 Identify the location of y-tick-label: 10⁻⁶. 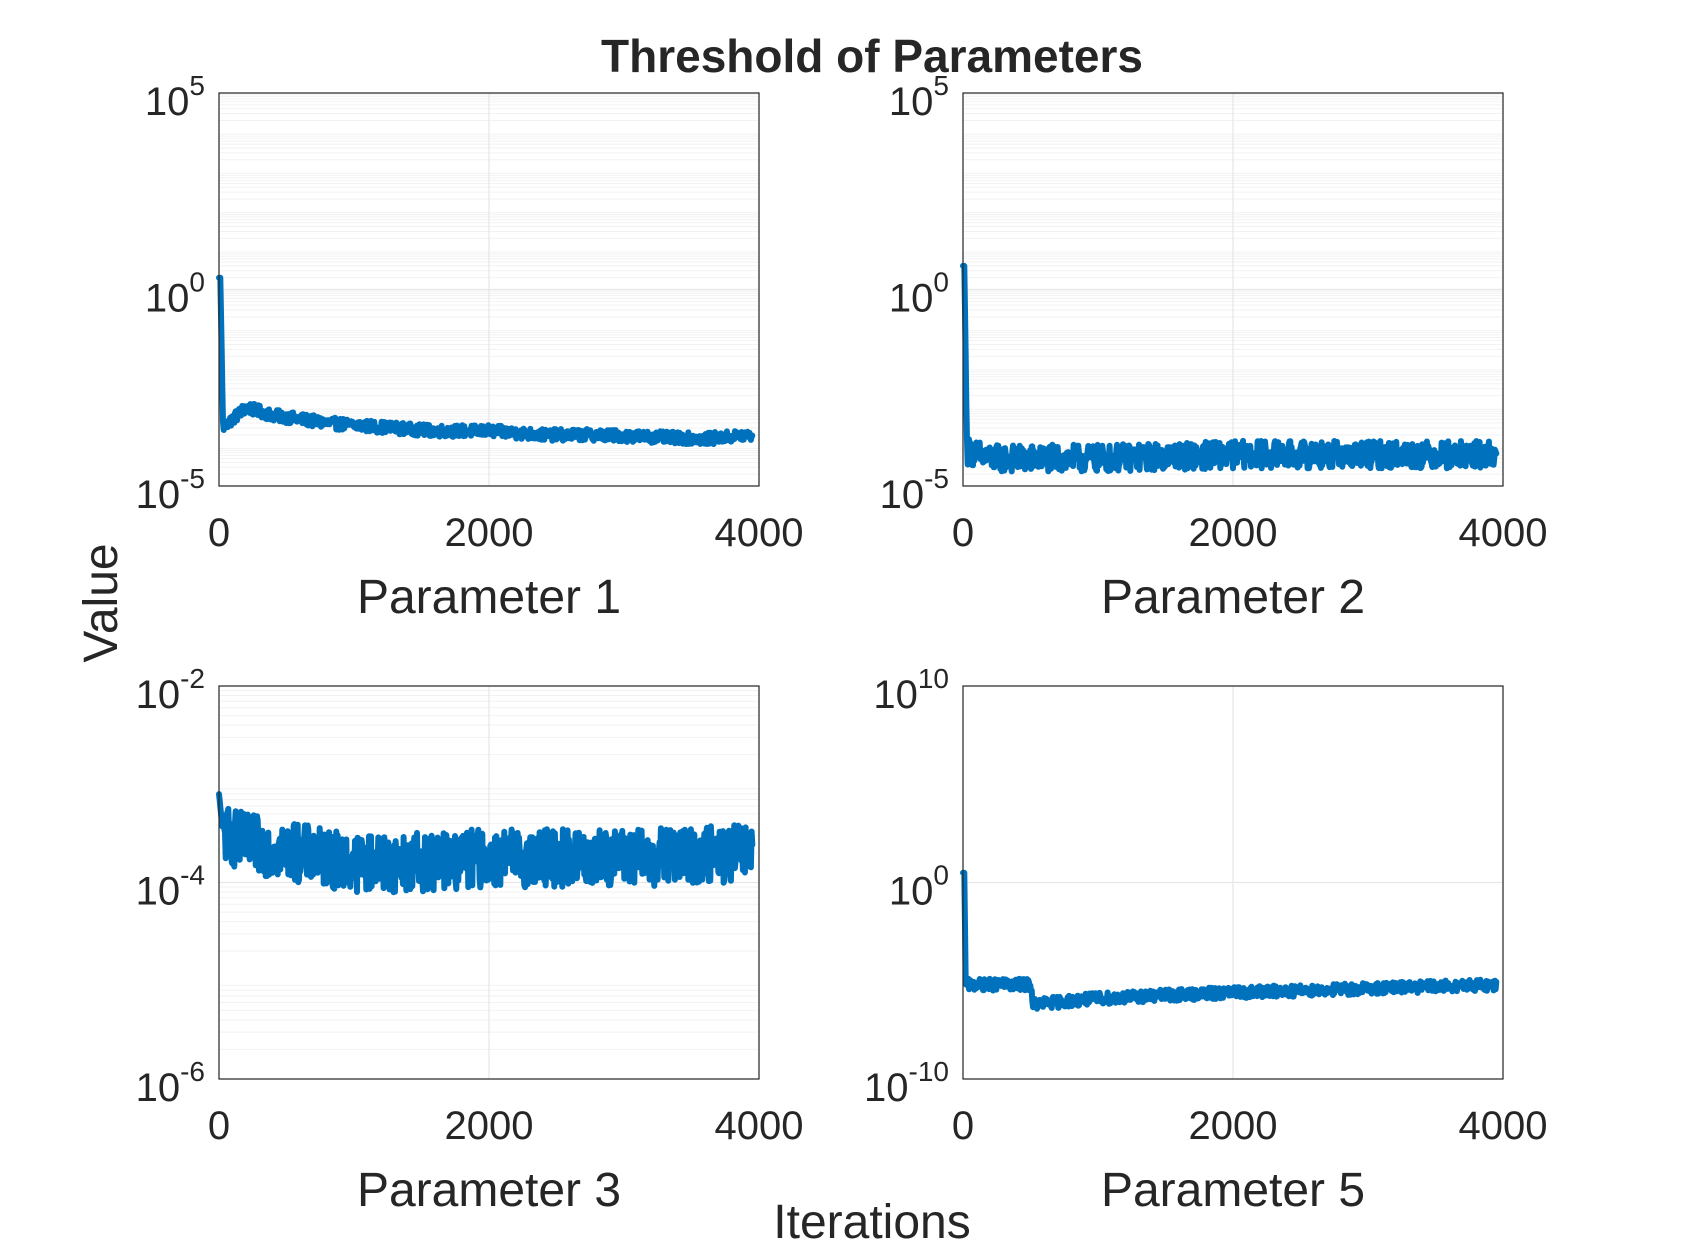
(170, 1083).